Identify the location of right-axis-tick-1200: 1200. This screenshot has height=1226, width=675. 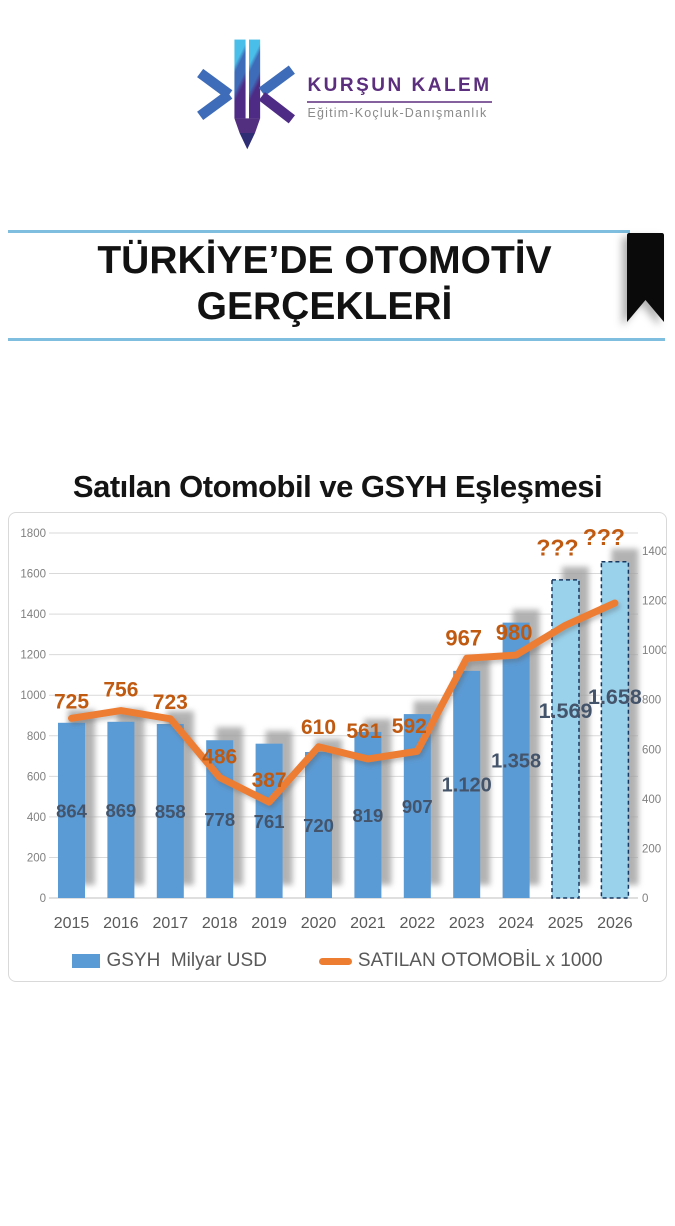
(654, 602).